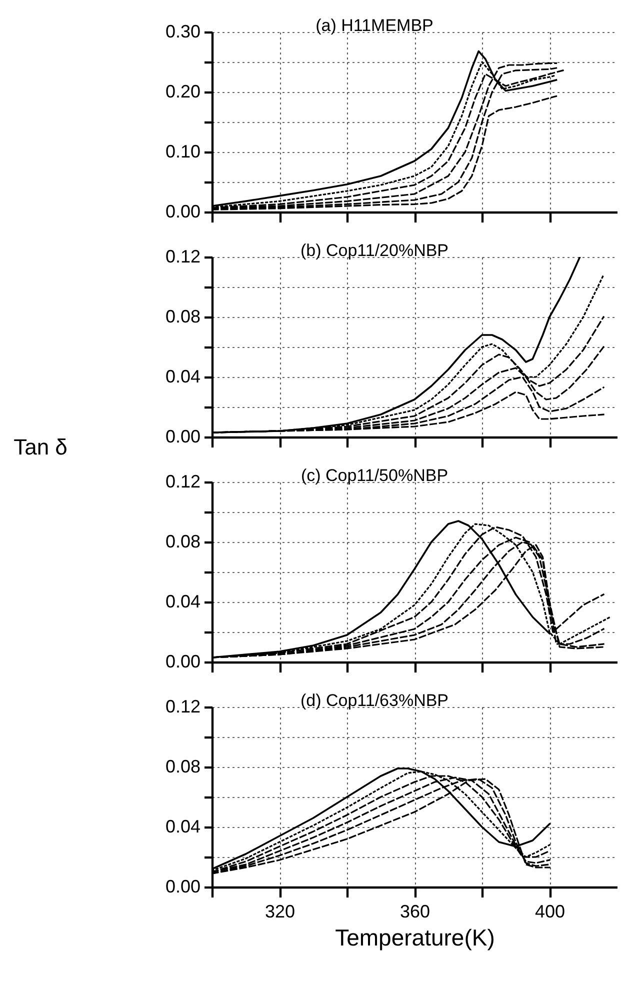 The height and width of the screenshot is (984, 621). What do you see at coordinates (550, 912) in the screenshot?
I see `x-tick-label: 400` at bounding box center [550, 912].